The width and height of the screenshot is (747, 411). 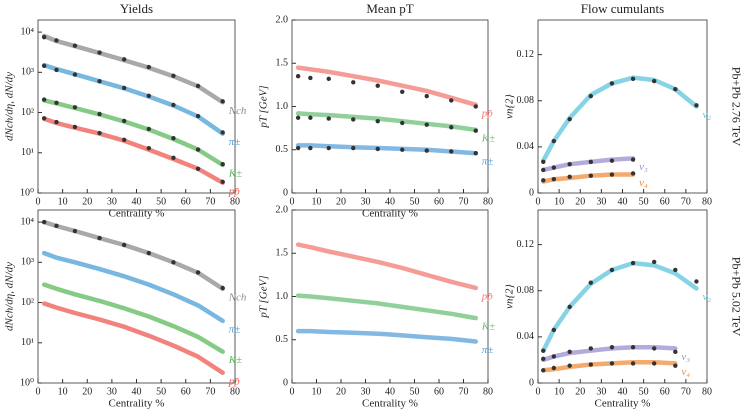 I want to click on curve-label: v₂, so click(x=706, y=115).